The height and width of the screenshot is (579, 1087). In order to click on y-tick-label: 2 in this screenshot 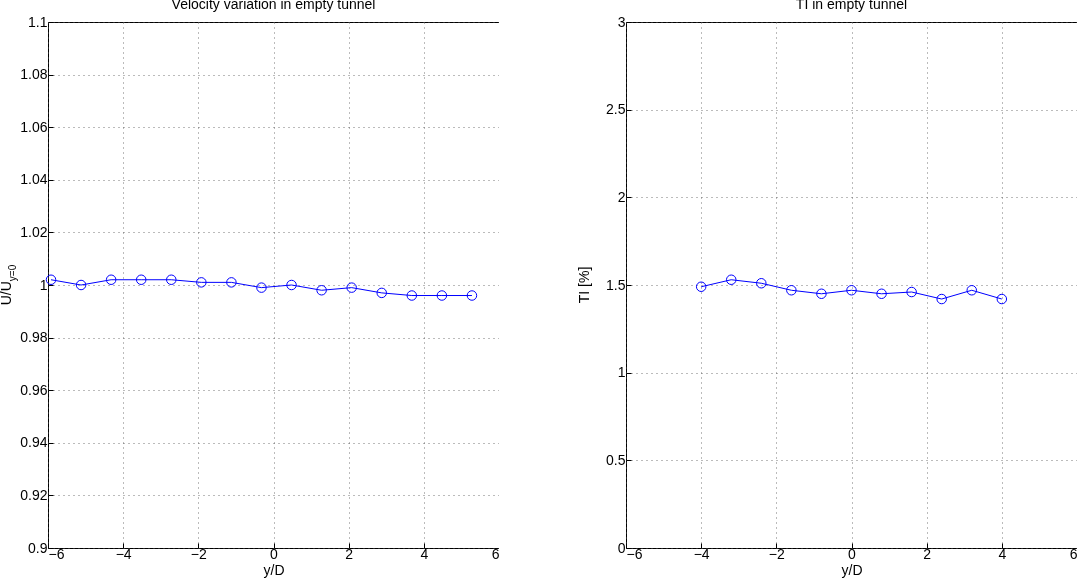, I will do `click(621, 196)`.